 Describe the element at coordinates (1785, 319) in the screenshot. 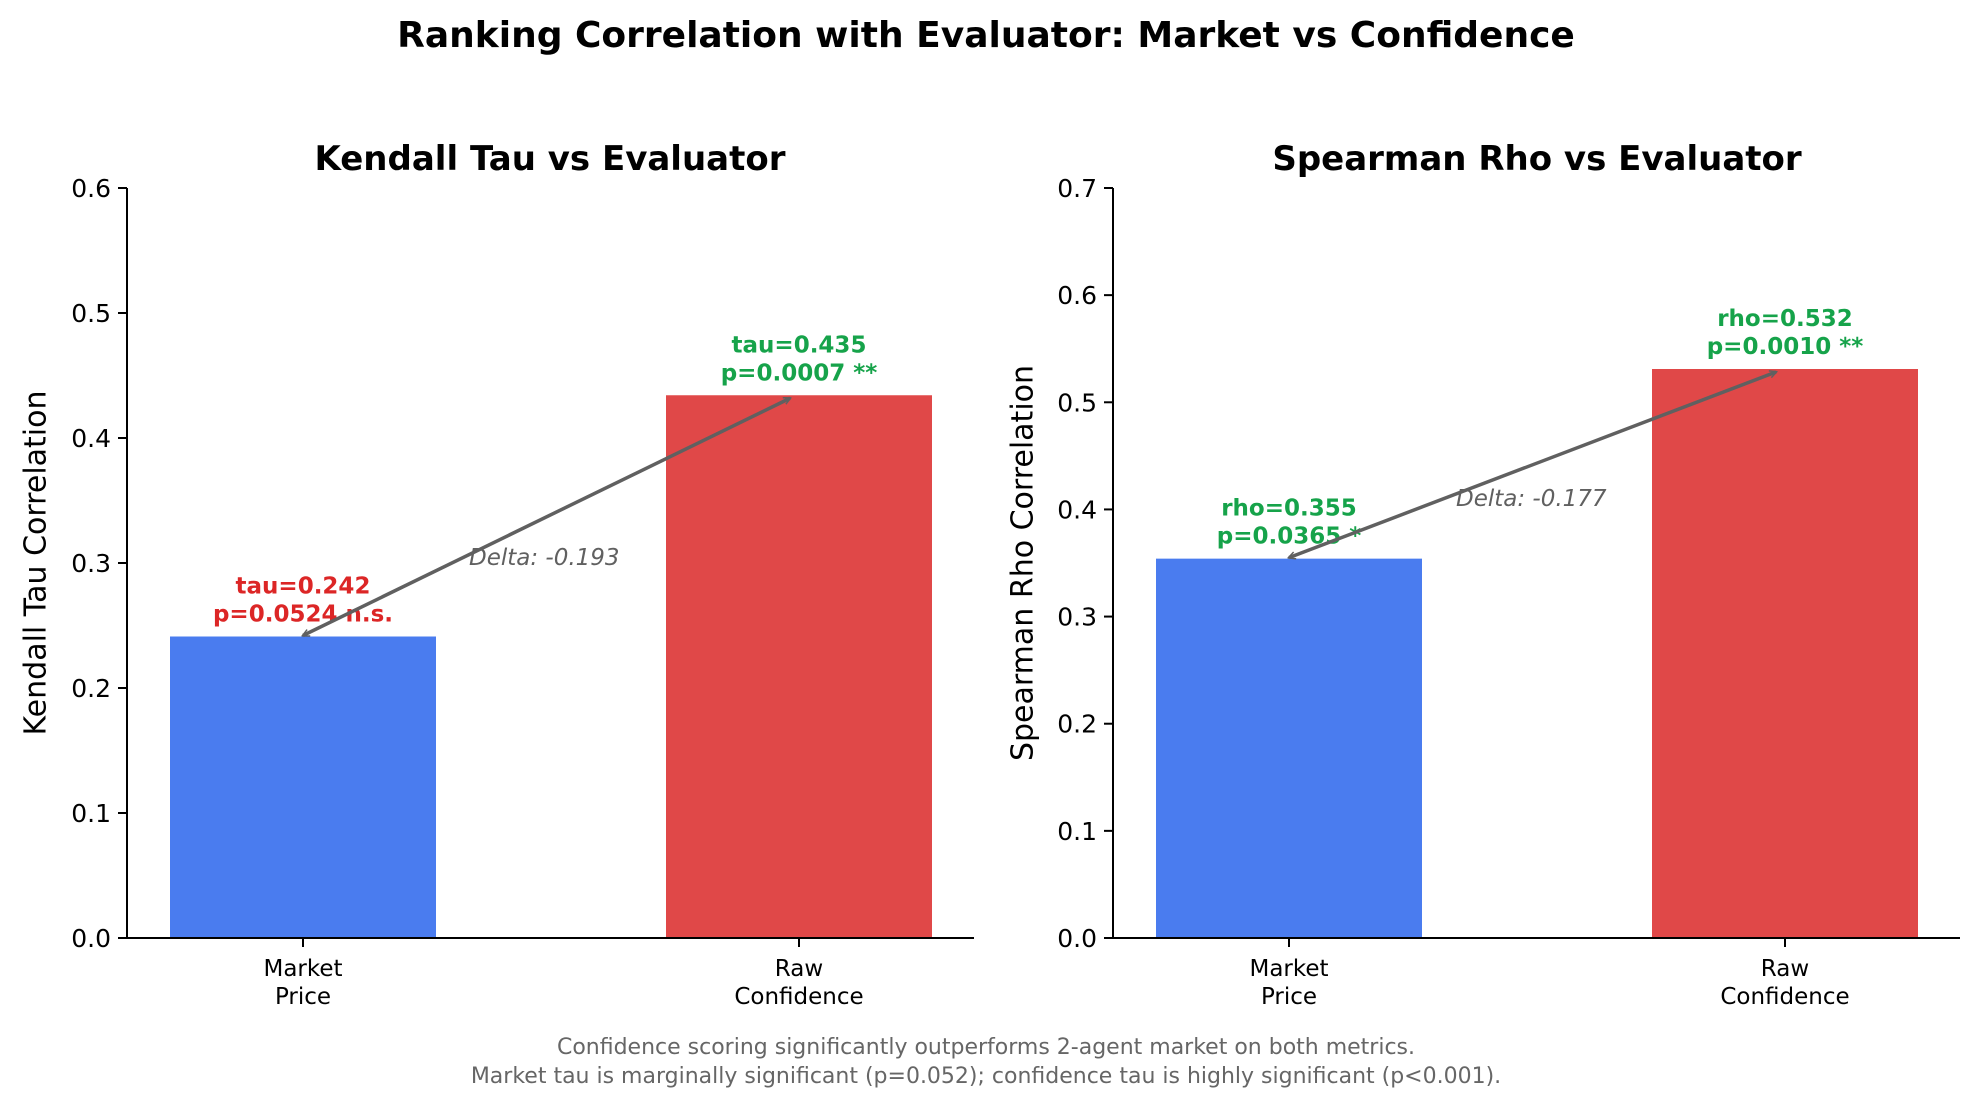

I see `bar-data-label: rho=0.532` at that location.